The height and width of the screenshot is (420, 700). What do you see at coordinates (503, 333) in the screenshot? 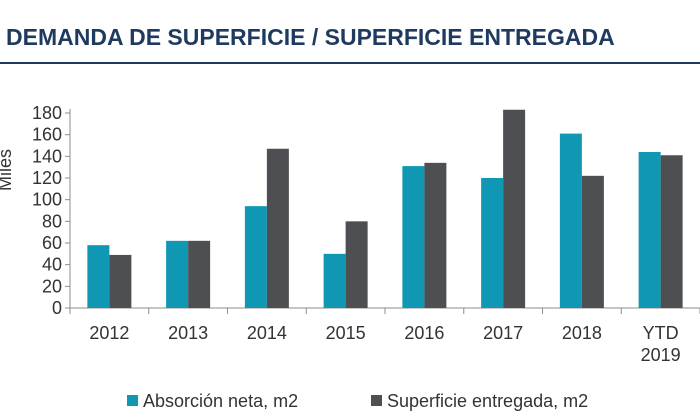
I see `x-tick-label: 2017` at bounding box center [503, 333].